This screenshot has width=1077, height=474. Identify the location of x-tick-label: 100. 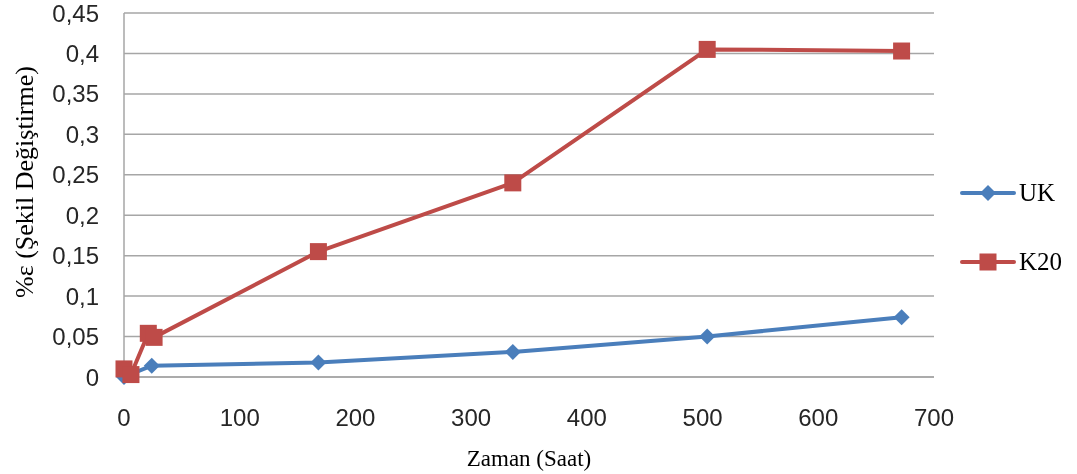
(239, 418).